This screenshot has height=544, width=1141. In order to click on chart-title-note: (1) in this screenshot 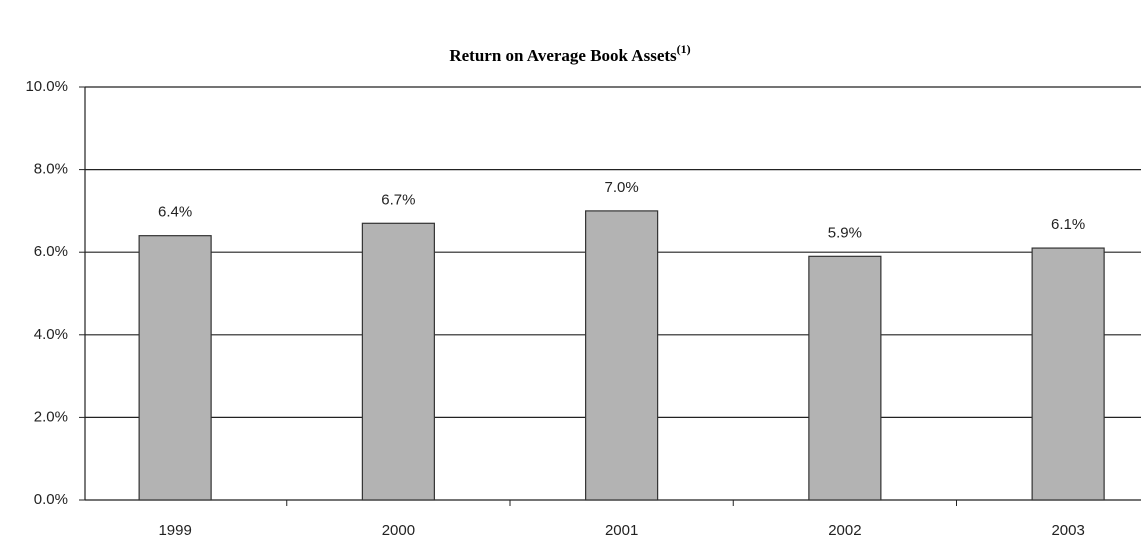, I will do `click(684, 49)`.